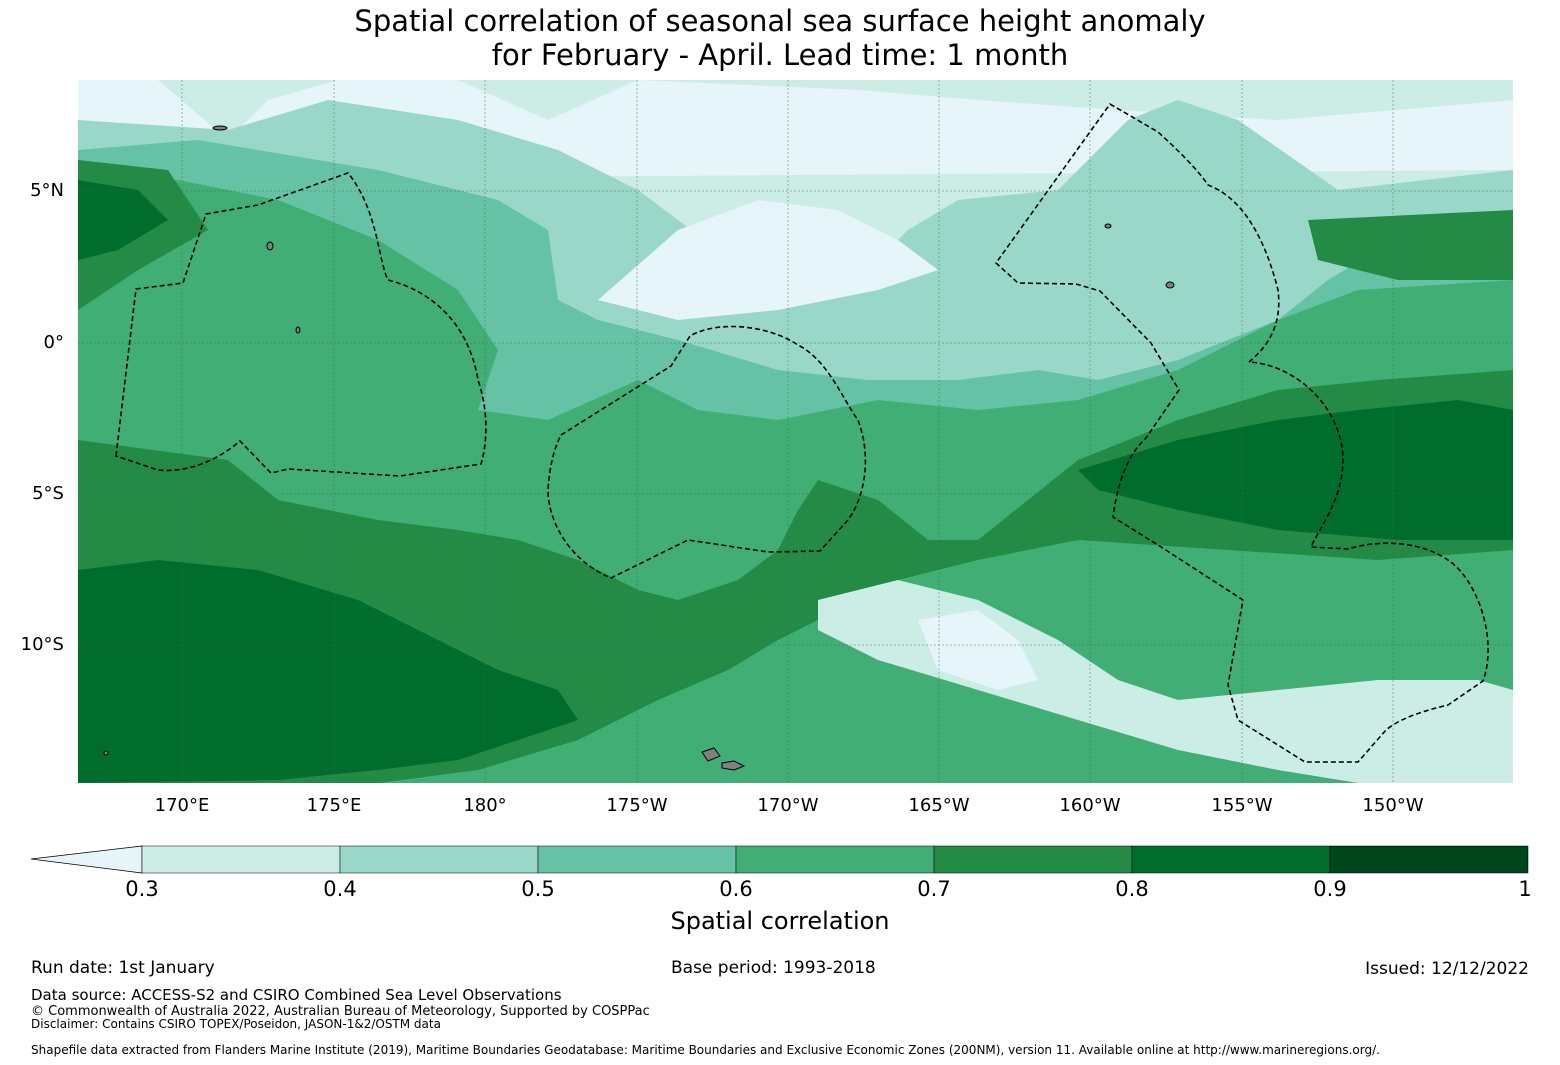 Image resolution: width=1560 pixels, height=1065 pixels. I want to click on colorbar-segment-0.7-0.8, so click(1033, 859).